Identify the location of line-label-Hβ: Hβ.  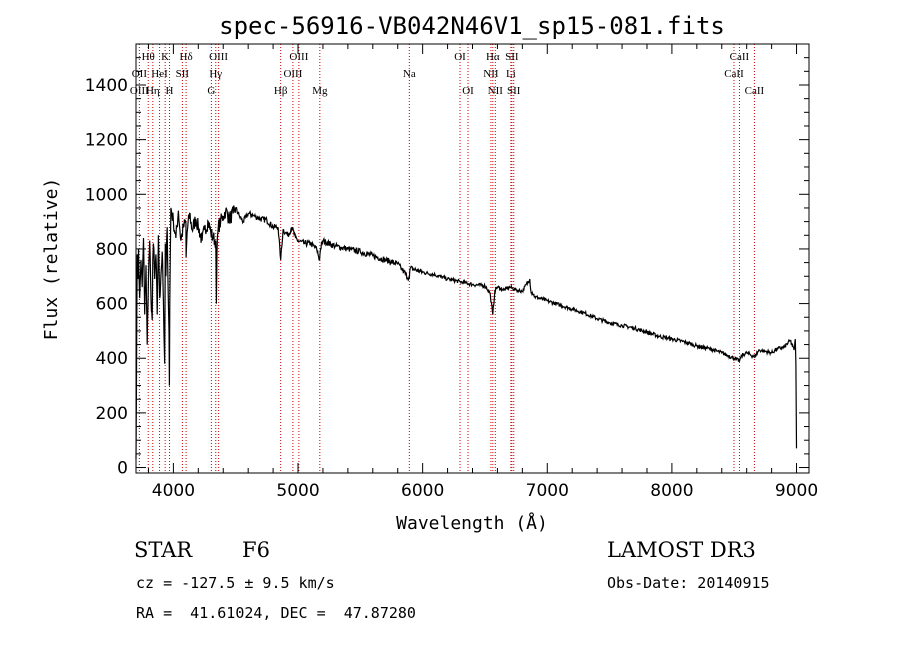
(281, 91).